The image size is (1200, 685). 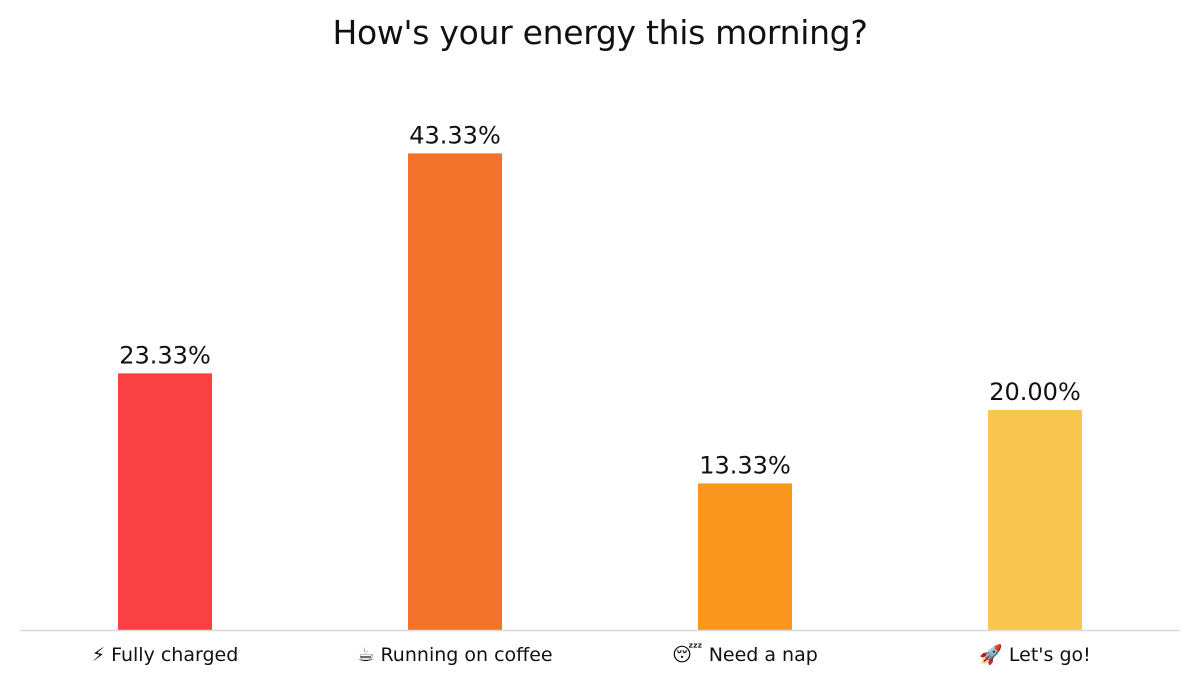 What do you see at coordinates (455, 135) in the screenshot?
I see `value-label-running-on-coffee: 43.33%` at bounding box center [455, 135].